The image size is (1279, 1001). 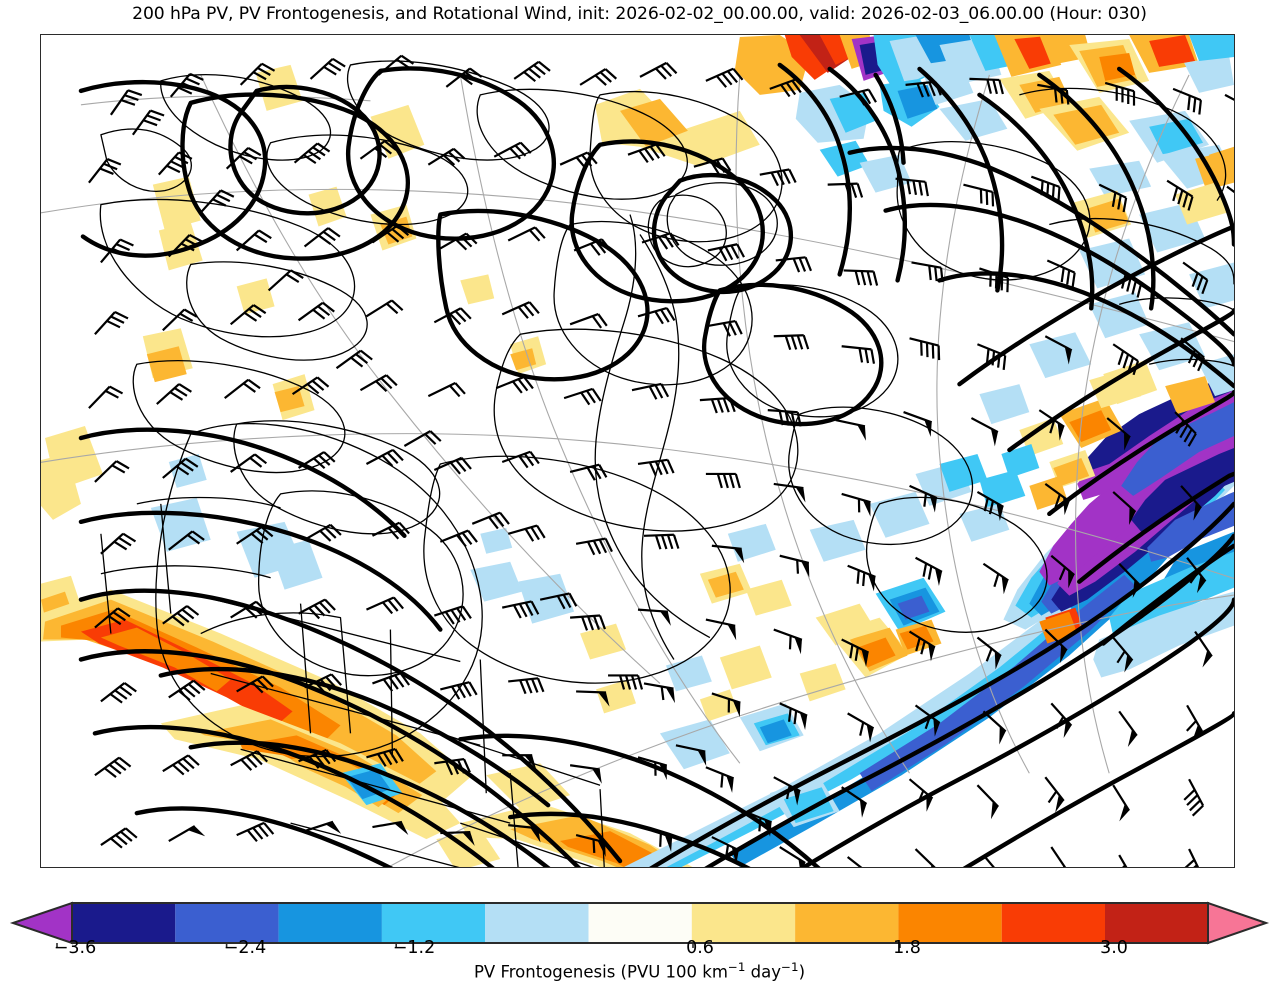 I want to click on colorbar-tick-labels: −3.6 −2.4 −1.2 0.6 1.8 3.0, so click(x=639, y=951).